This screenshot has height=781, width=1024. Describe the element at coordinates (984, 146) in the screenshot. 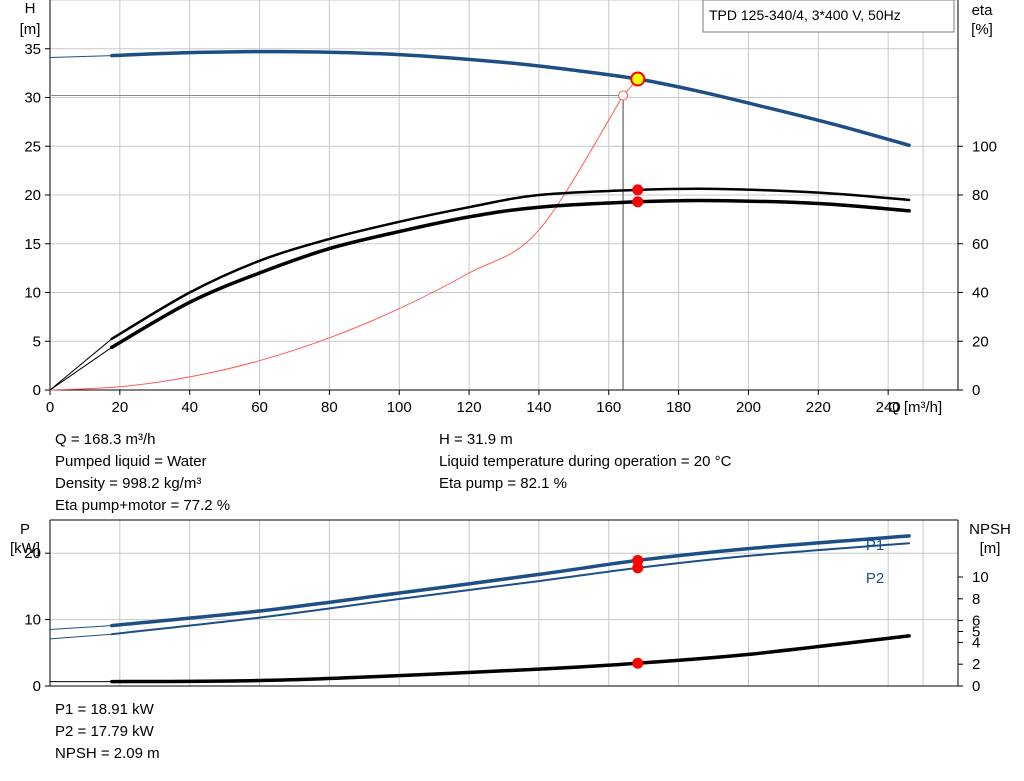

I see `eta-tick-label-5: 100` at that location.